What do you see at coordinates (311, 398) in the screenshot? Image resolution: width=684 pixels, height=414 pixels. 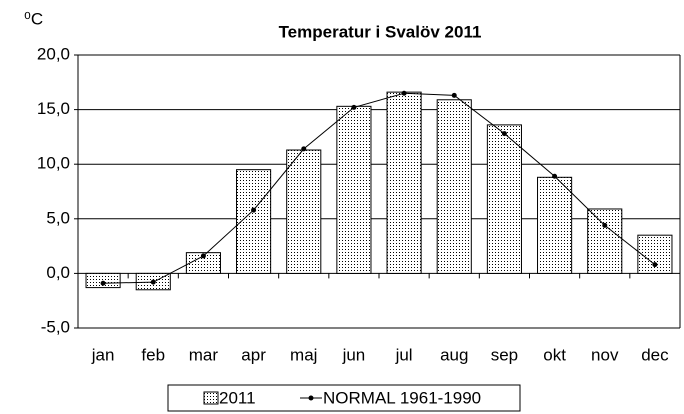 I see `legend-marker` at bounding box center [311, 398].